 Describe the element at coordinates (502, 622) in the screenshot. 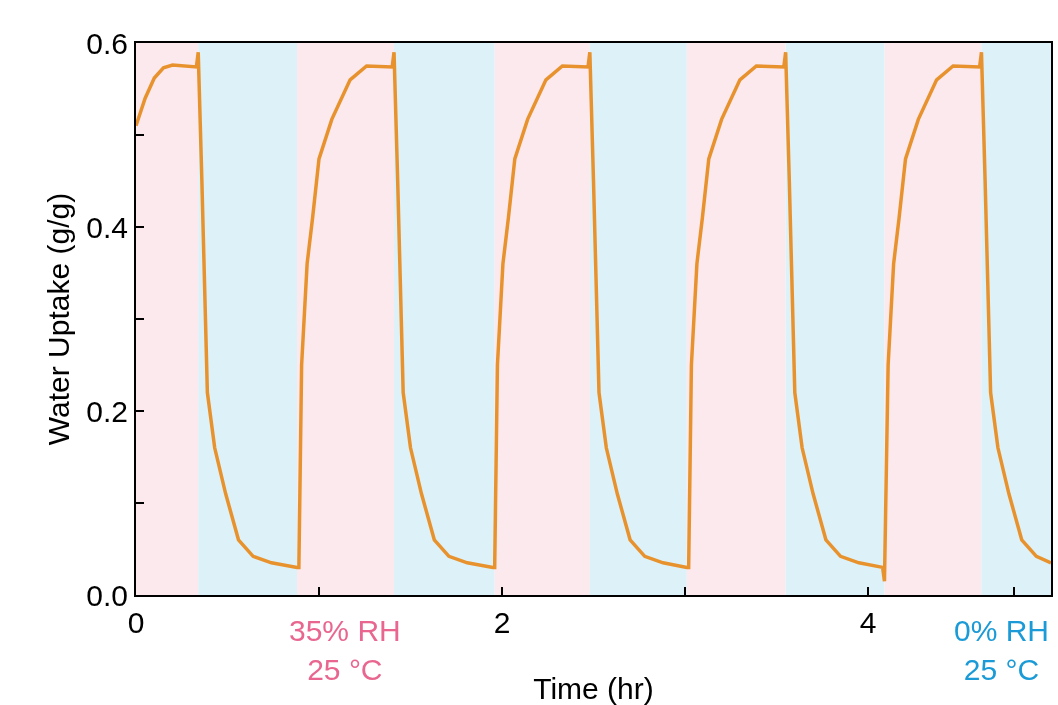

I see `x-tick-label: 2` at that location.